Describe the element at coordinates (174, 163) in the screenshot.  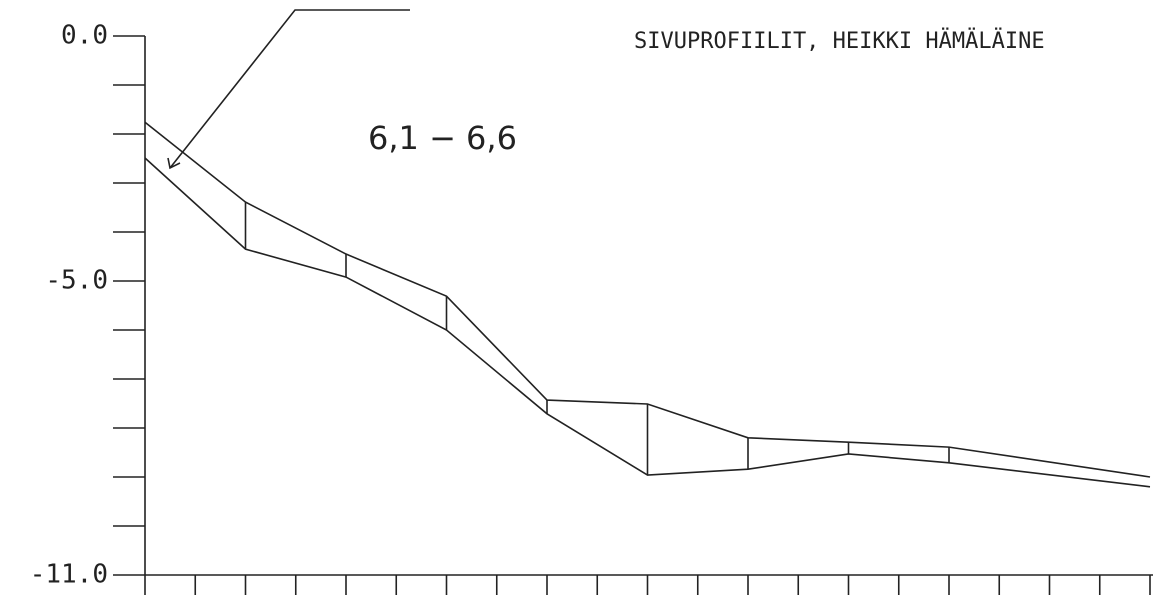
I see `arrow-head` at that location.